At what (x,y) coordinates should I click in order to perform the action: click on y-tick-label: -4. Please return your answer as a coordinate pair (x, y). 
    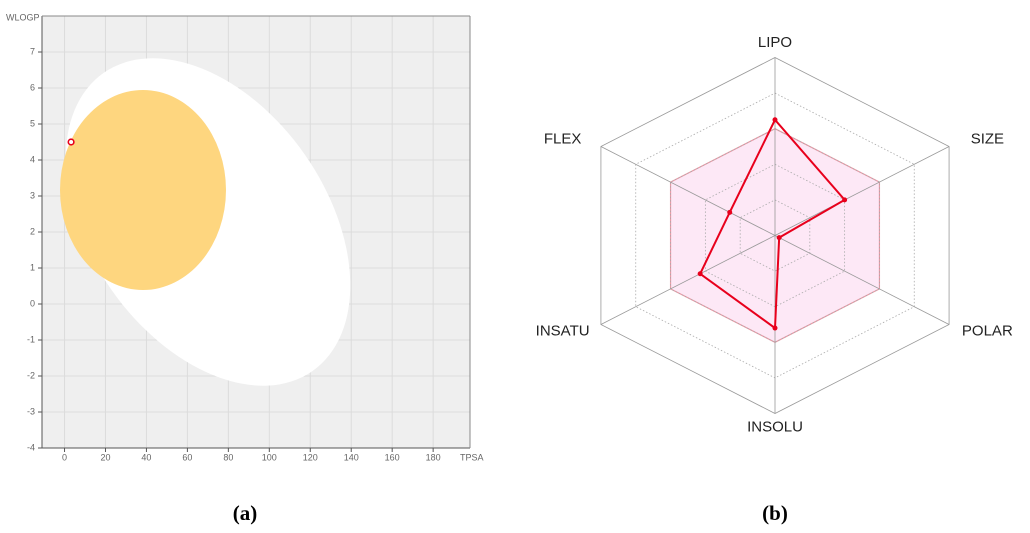
    Looking at the image, I should click on (31, 447).